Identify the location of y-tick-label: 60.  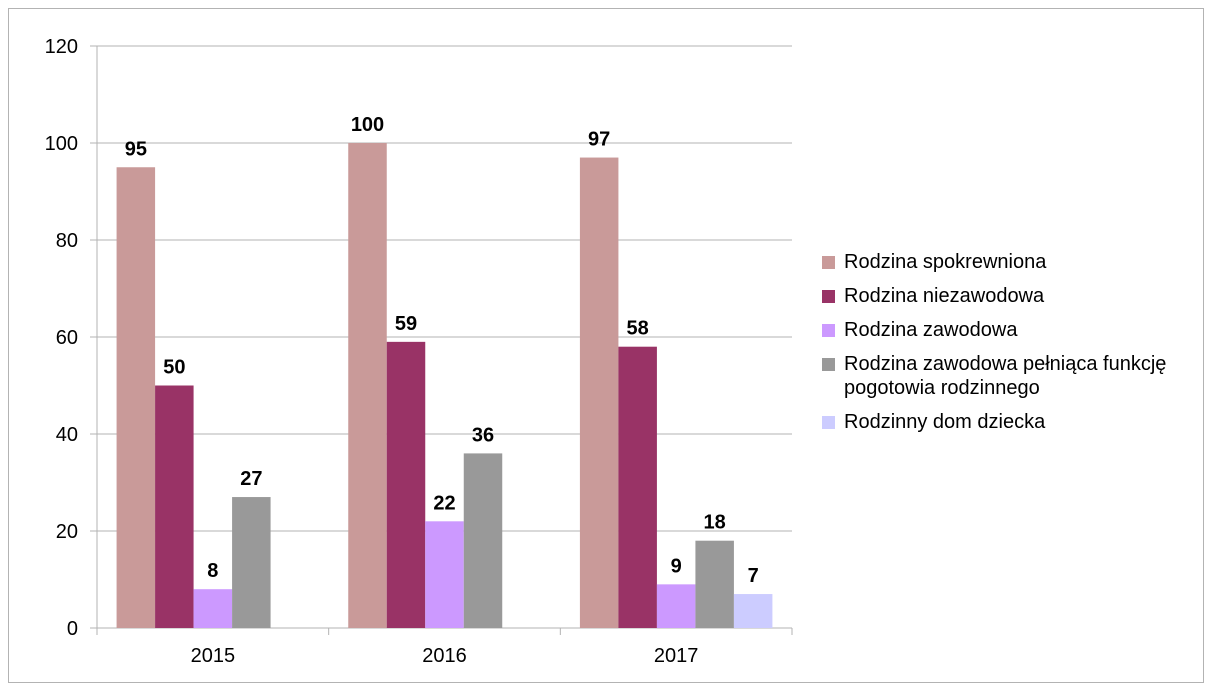
(67, 338).